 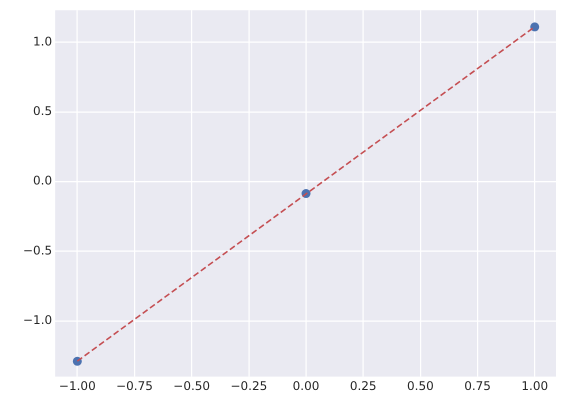 What do you see at coordinates (42, 181) in the screenshot?
I see `y-tick-label: 0.0` at bounding box center [42, 181].